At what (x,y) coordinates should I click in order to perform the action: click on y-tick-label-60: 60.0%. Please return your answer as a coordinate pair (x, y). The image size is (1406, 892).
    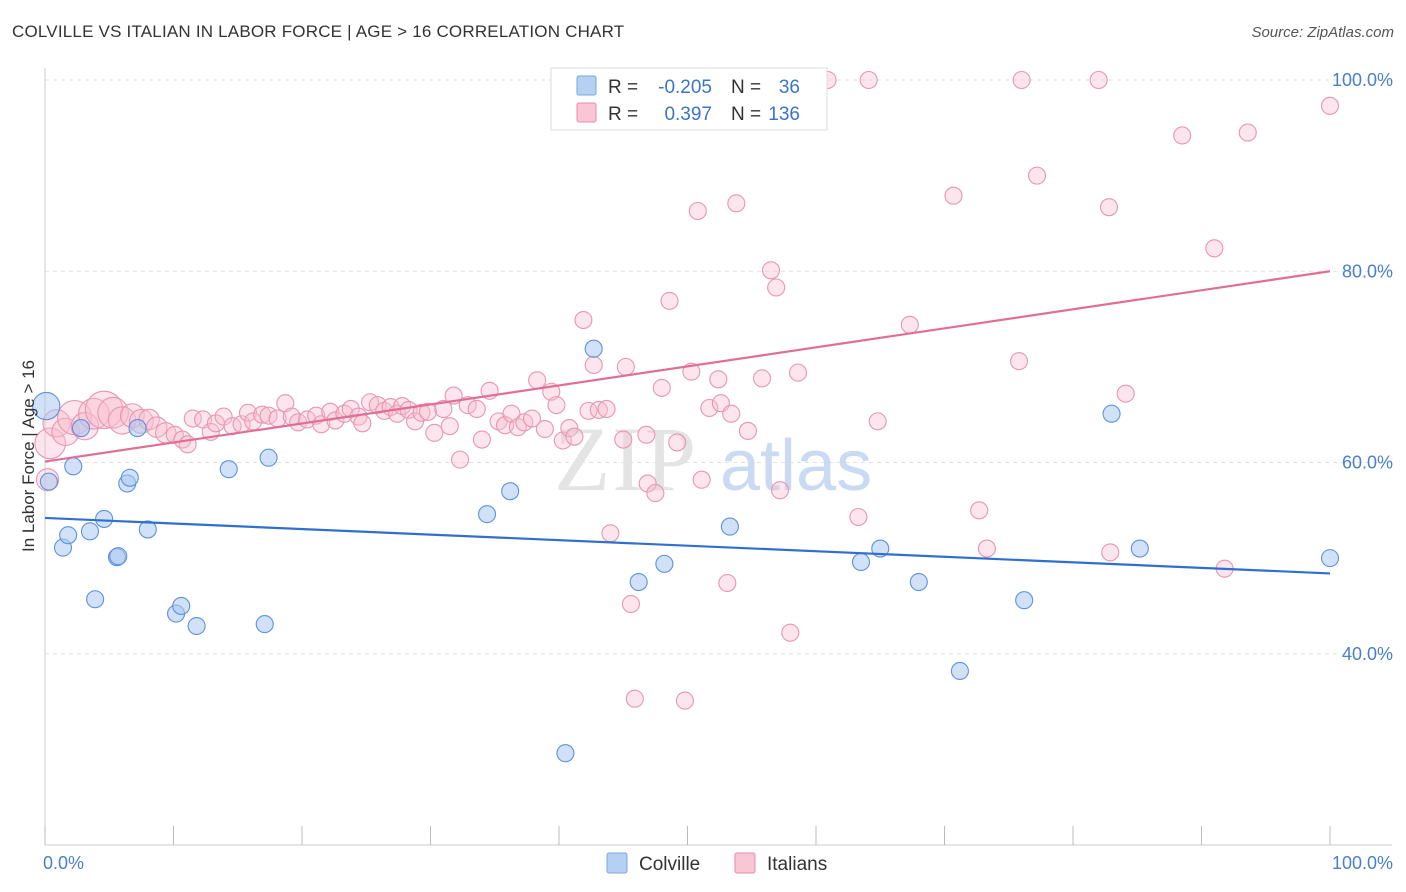
    Looking at the image, I should click on (1367, 463).